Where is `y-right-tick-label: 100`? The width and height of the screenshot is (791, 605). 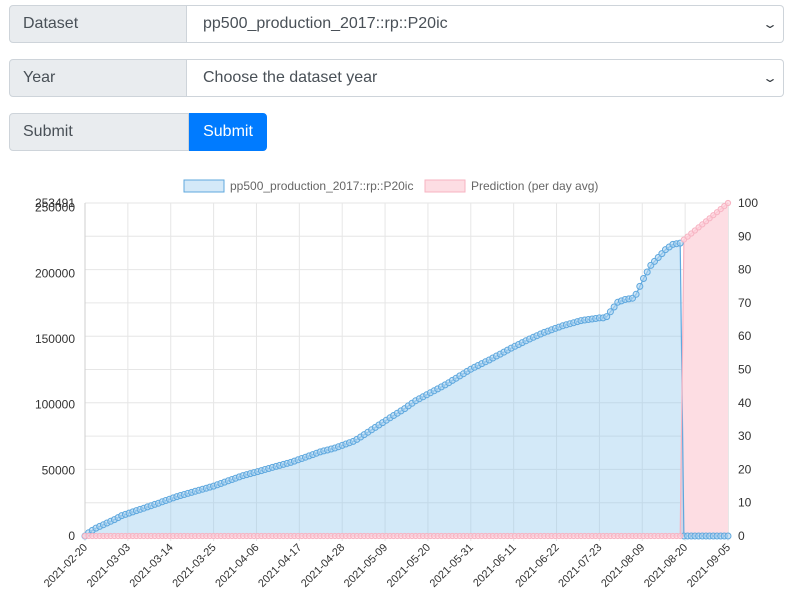
y-right-tick-label: 100 is located at coordinates (748, 203).